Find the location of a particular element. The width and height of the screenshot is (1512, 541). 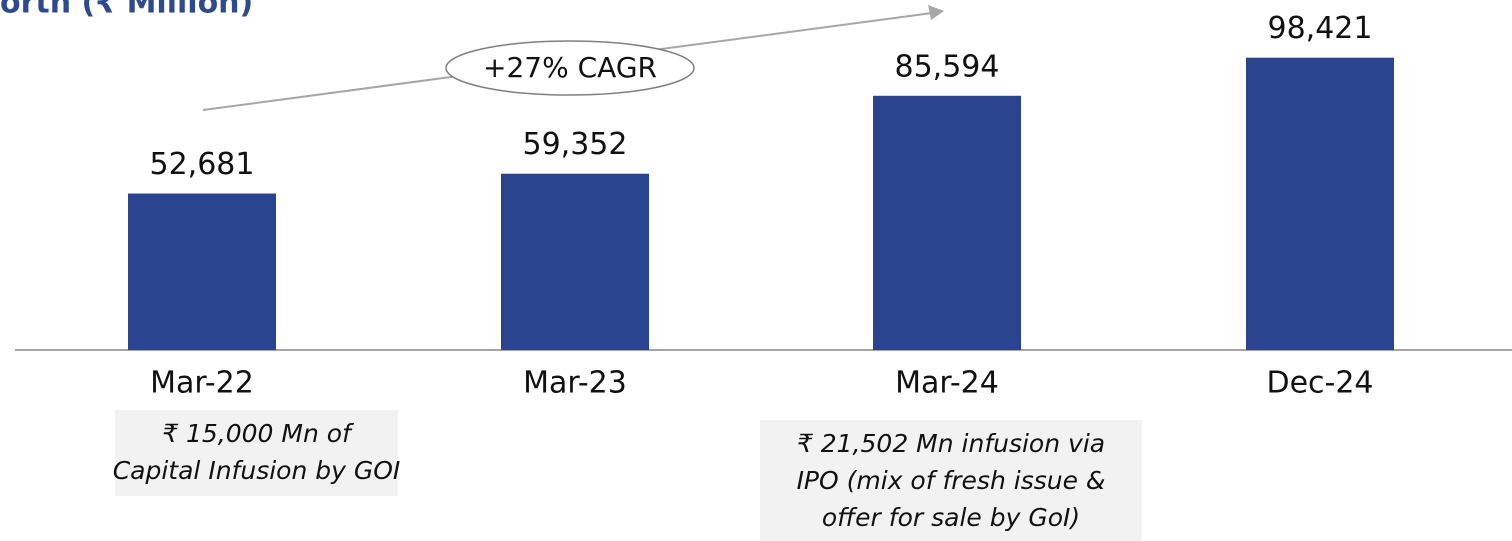

annotation-text: offer for sale by GoI) is located at coordinates (951, 517).